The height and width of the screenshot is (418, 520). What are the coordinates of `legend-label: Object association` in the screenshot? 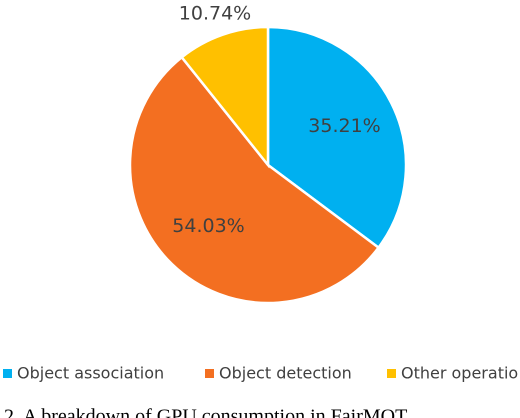 It's located at (90, 373).